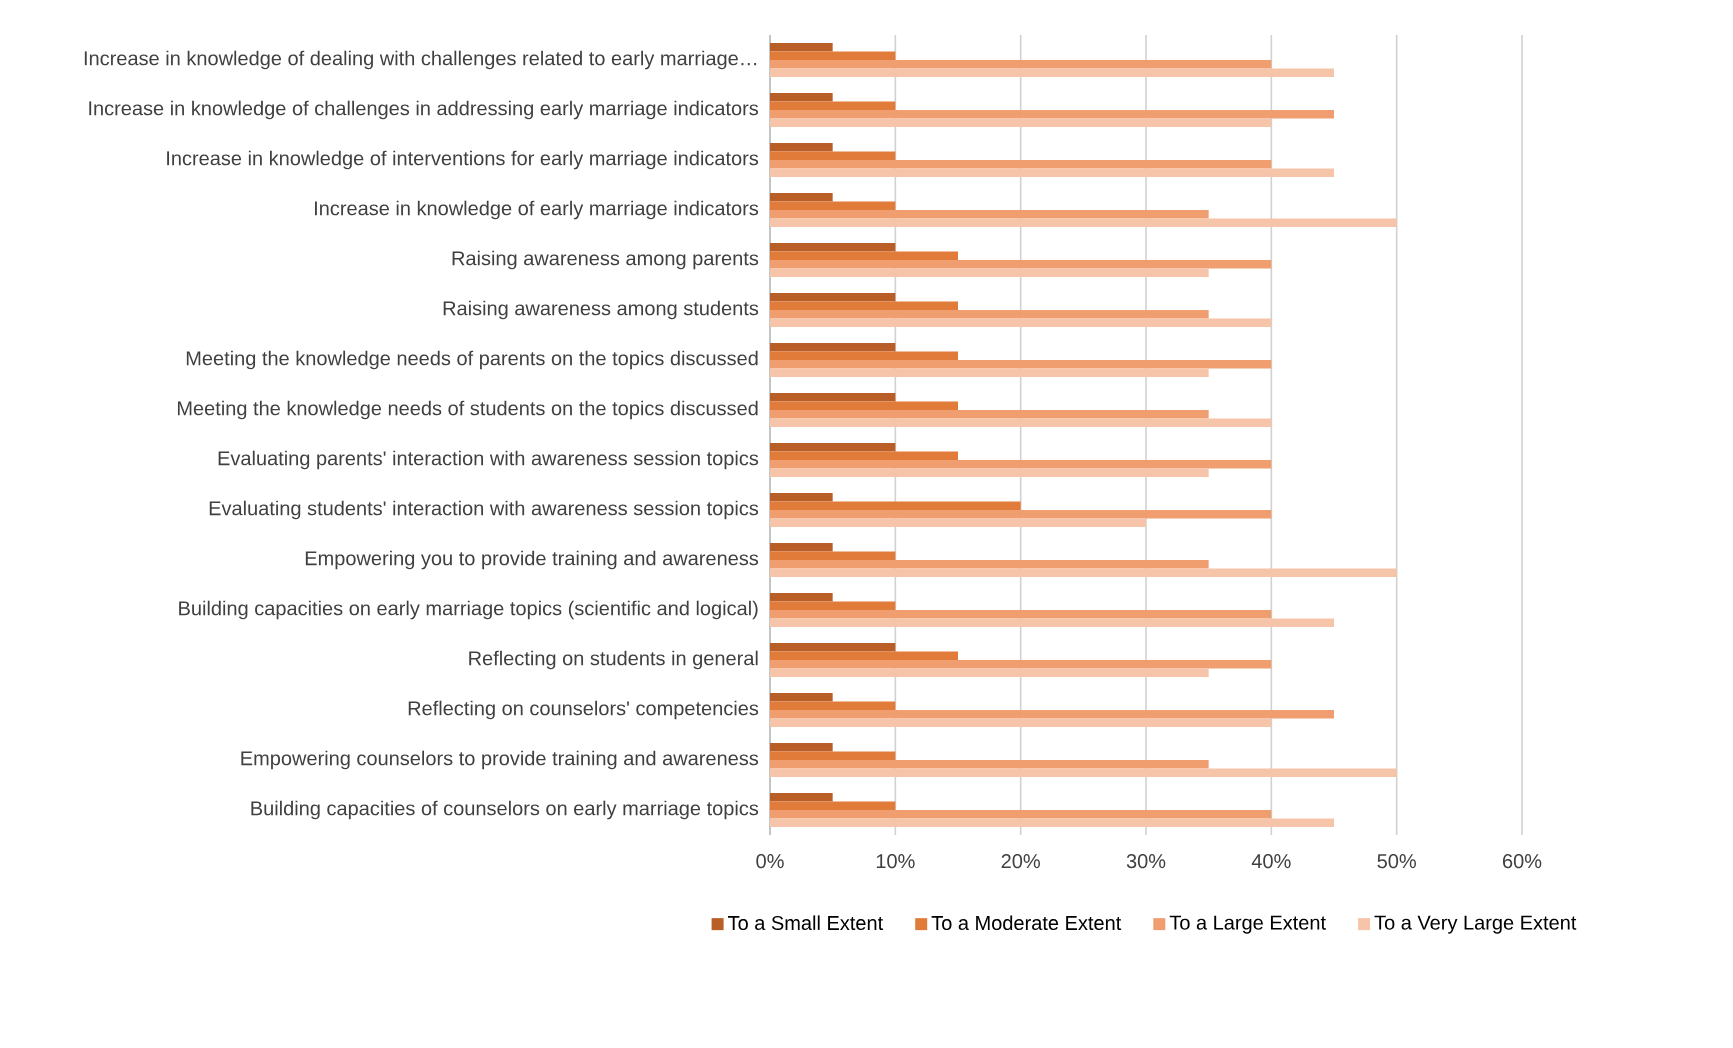 The width and height of the screenshot is (1733, 1048). I want to click on x-tick-label: 50%, so click(1396, 861).